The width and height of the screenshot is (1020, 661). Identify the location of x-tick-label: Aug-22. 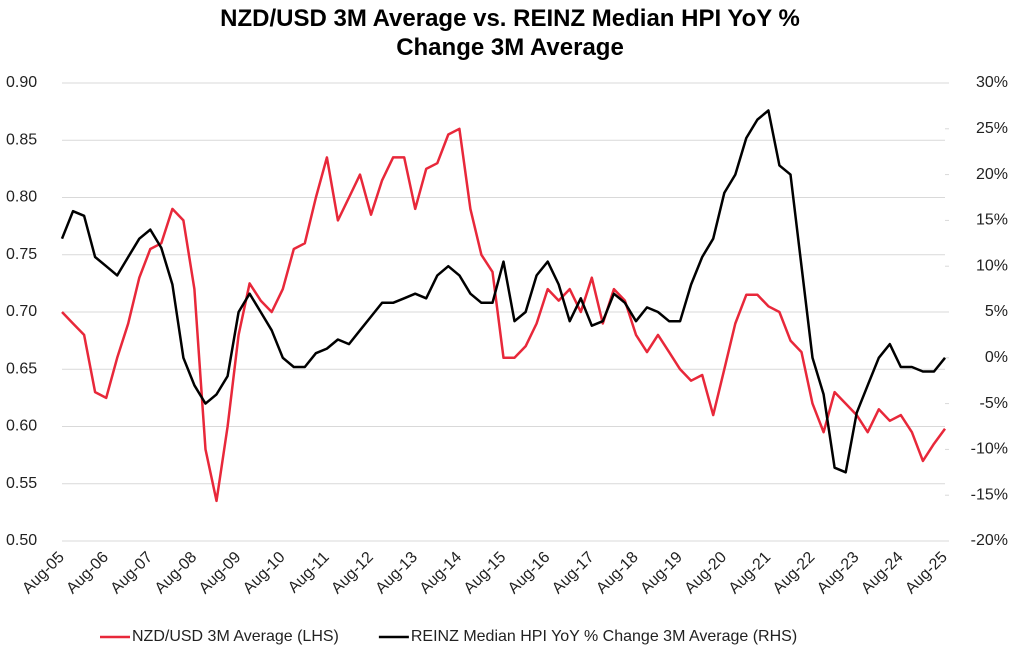
(794, 573).